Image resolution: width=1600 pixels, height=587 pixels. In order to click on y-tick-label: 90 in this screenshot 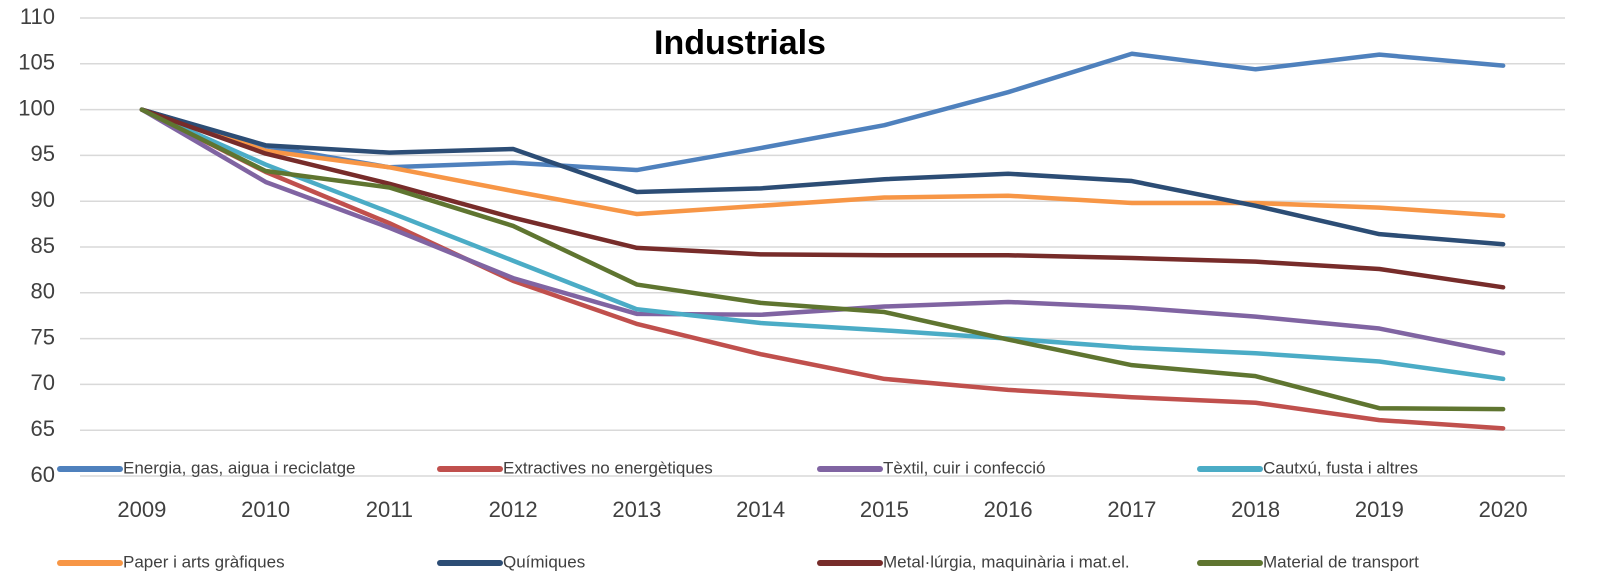, I will do `click(43, 199)`.